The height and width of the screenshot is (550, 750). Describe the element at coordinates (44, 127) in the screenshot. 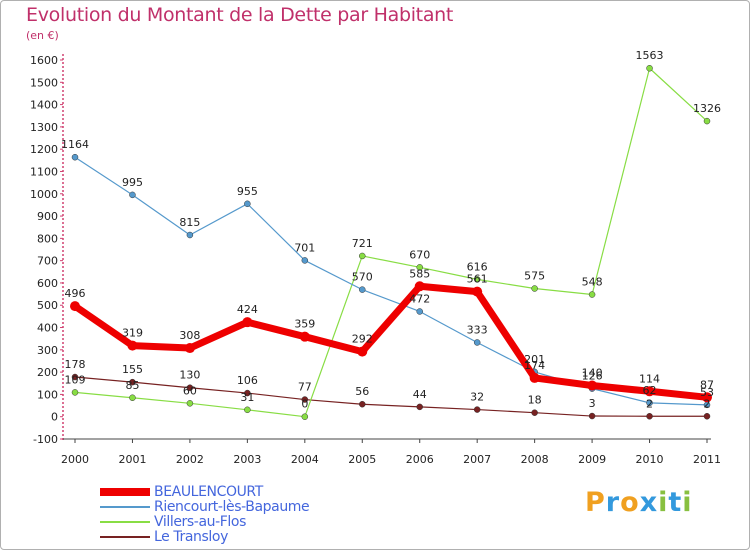

I see `y-tick-label: 1300` at that location.